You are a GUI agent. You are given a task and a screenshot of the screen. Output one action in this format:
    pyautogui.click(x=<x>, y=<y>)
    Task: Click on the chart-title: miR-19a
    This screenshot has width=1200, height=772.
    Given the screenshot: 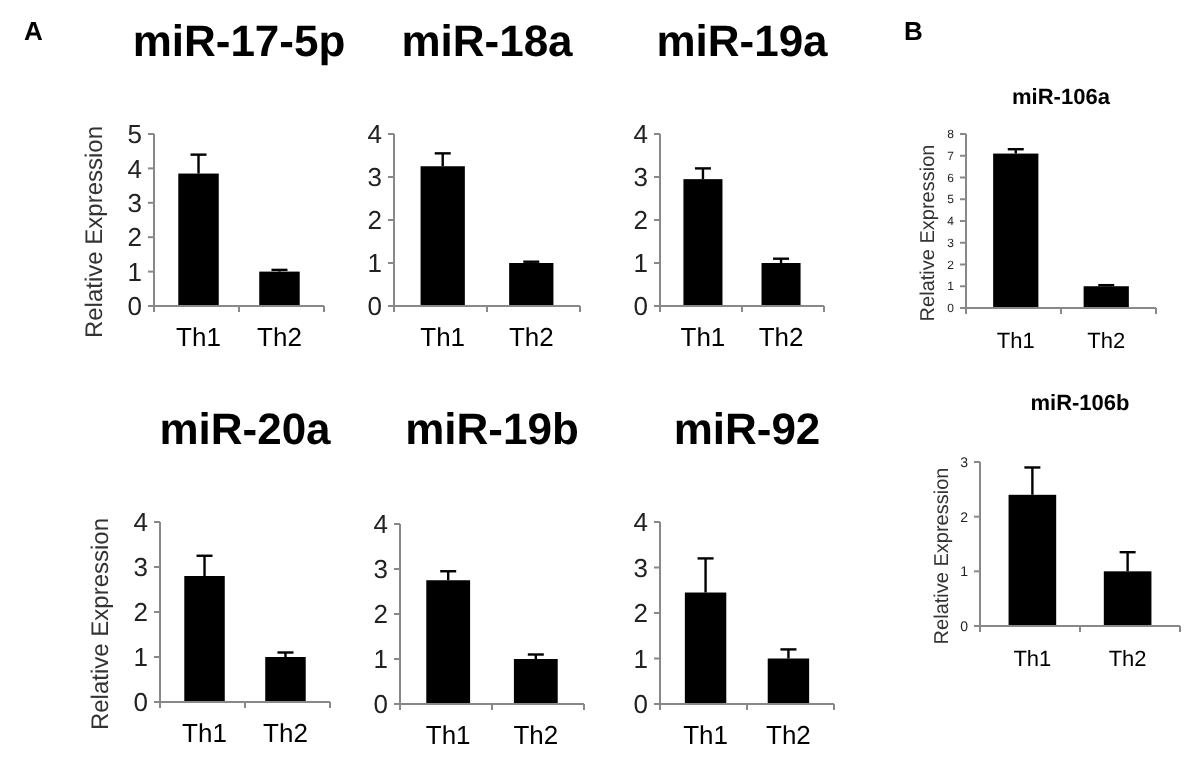 What is the action you would take?
    pyautogui.click(x=743, y=41)
    